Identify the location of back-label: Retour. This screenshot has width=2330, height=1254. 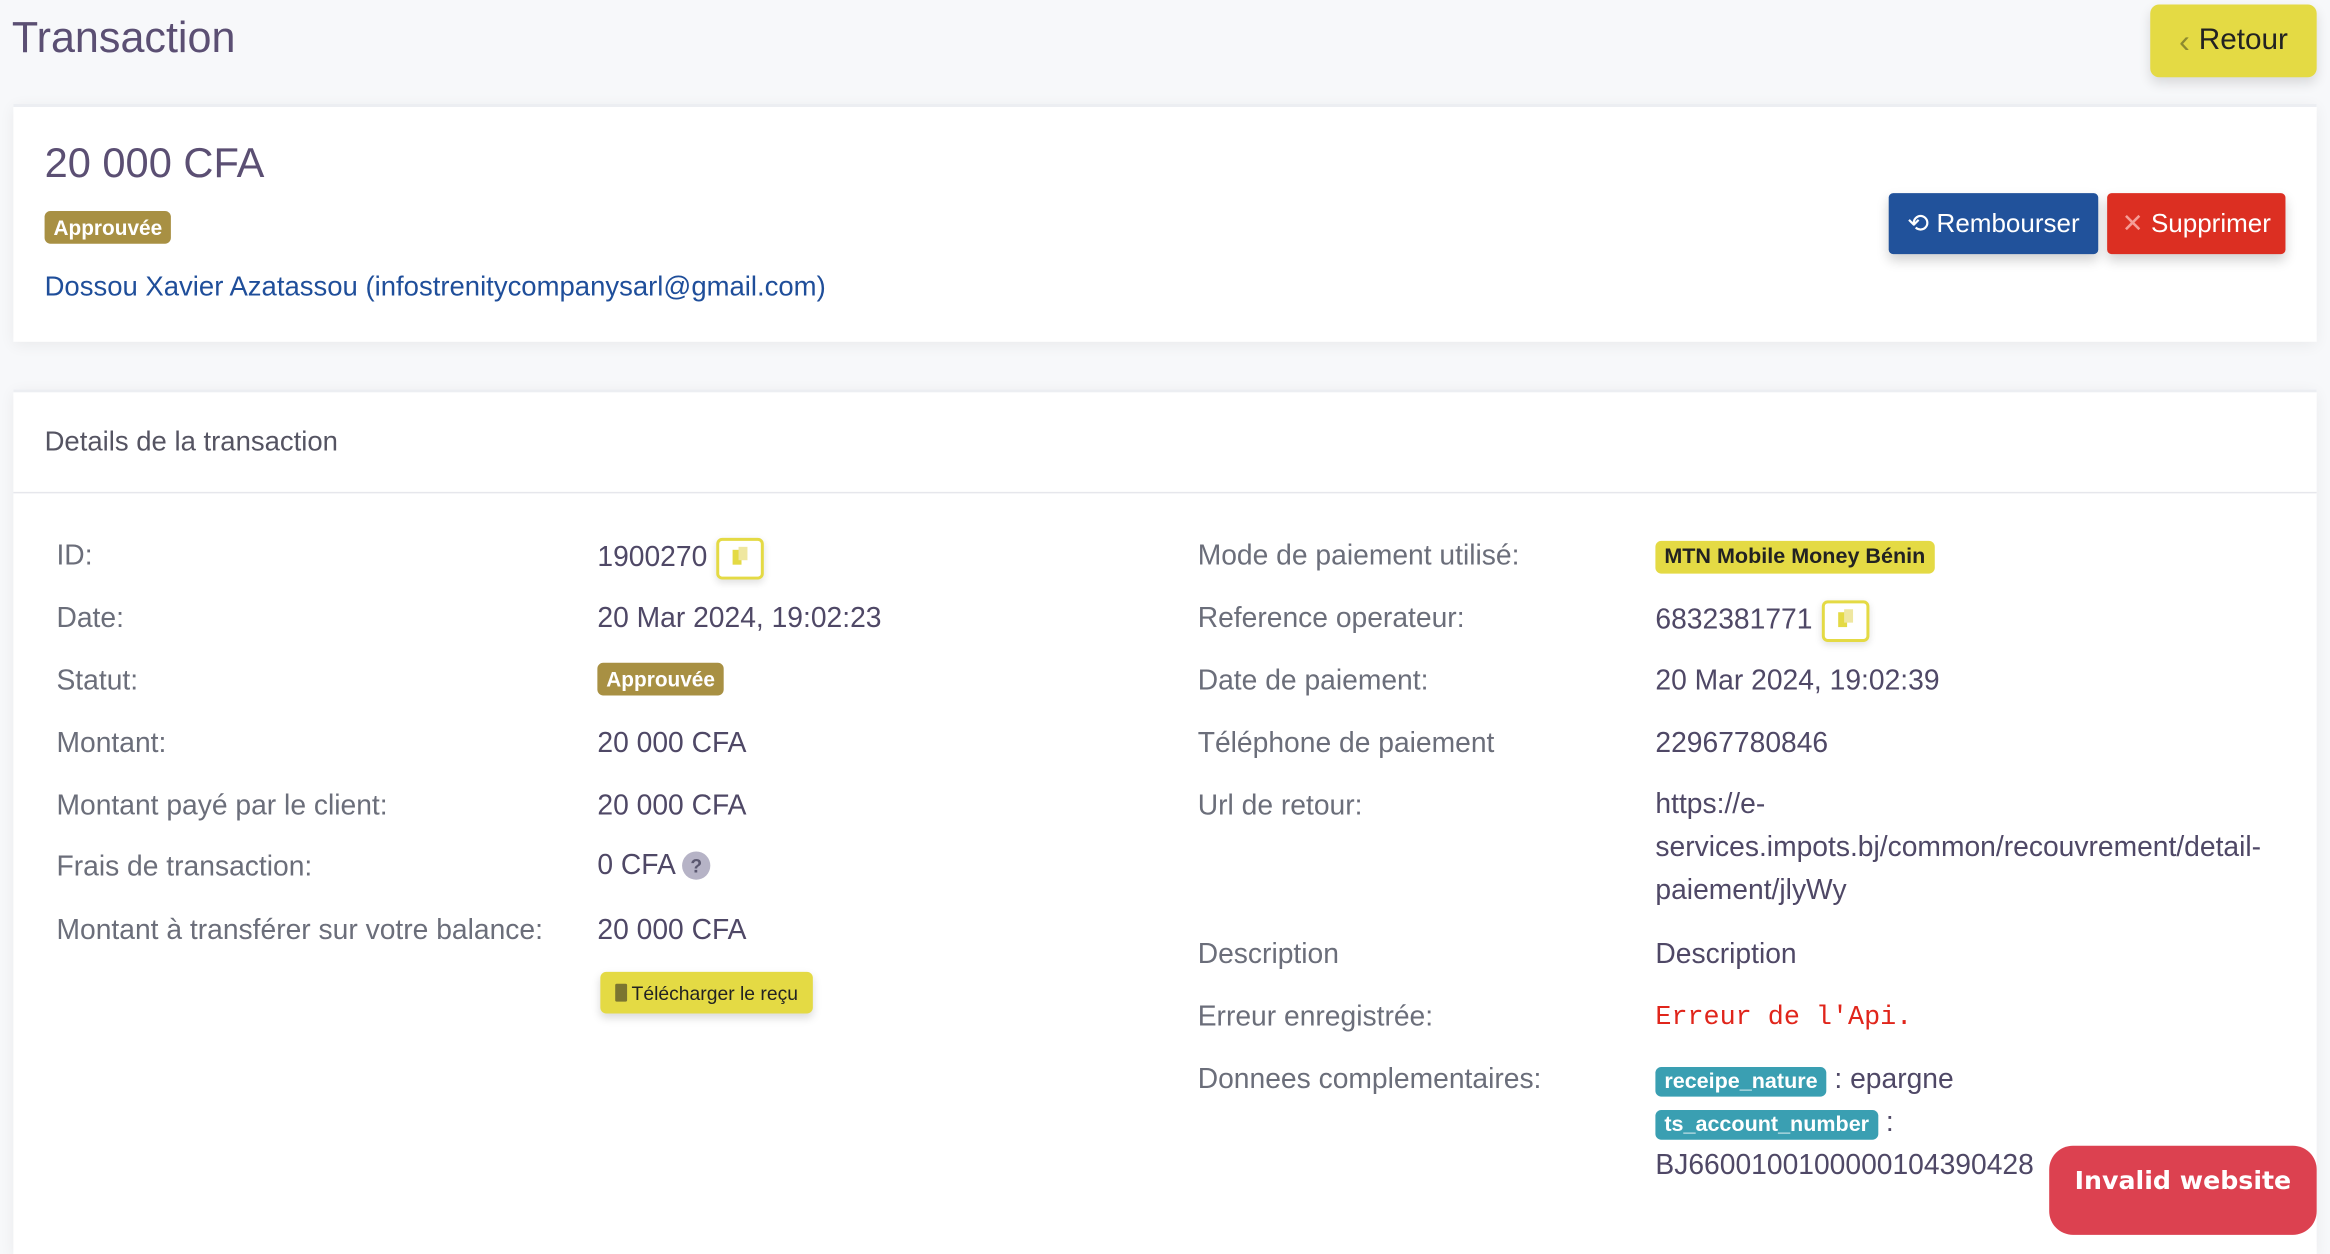
(2243, 40).